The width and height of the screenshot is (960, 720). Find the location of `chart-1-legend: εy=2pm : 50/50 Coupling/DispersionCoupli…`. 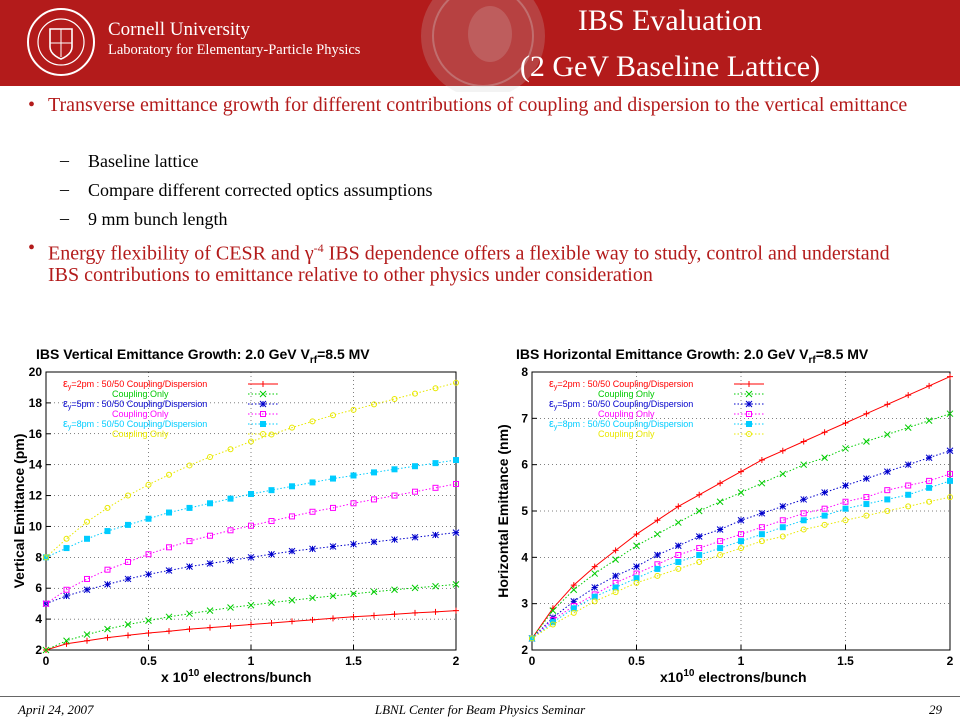

chart-1-legend: εy=2pm : 50/50 Coupling/DispersionCoupli… is located at coordinates (170, 408).